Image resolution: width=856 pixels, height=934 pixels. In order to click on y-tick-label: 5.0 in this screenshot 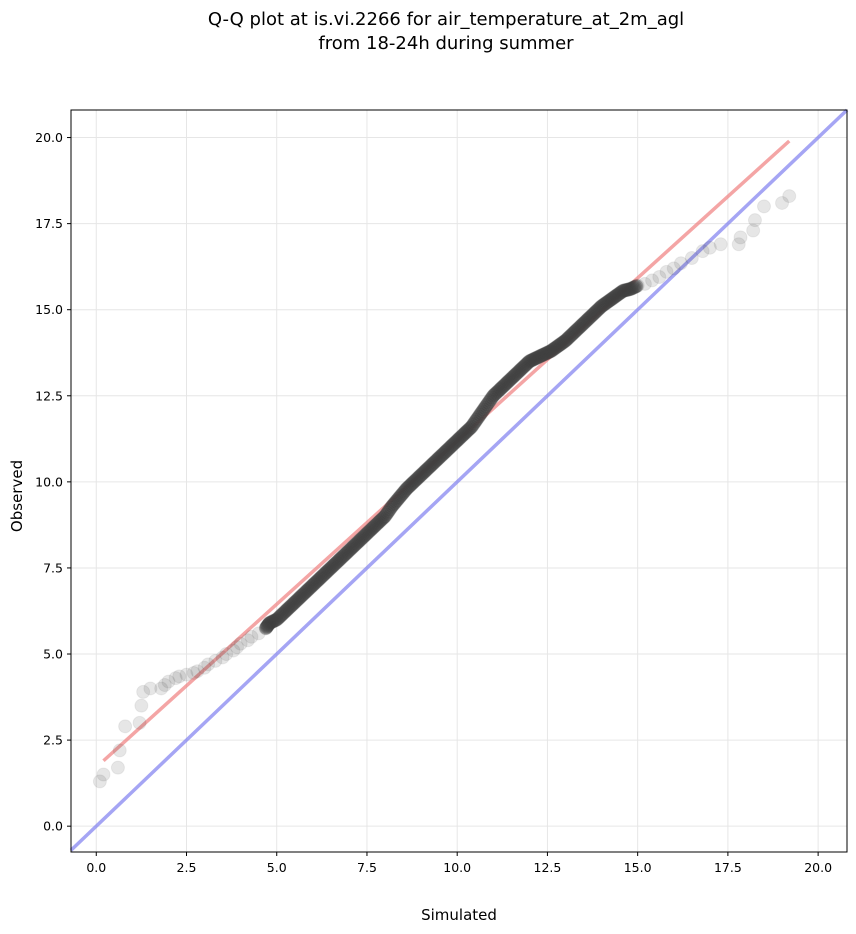, I will do `click(53, 654)`.